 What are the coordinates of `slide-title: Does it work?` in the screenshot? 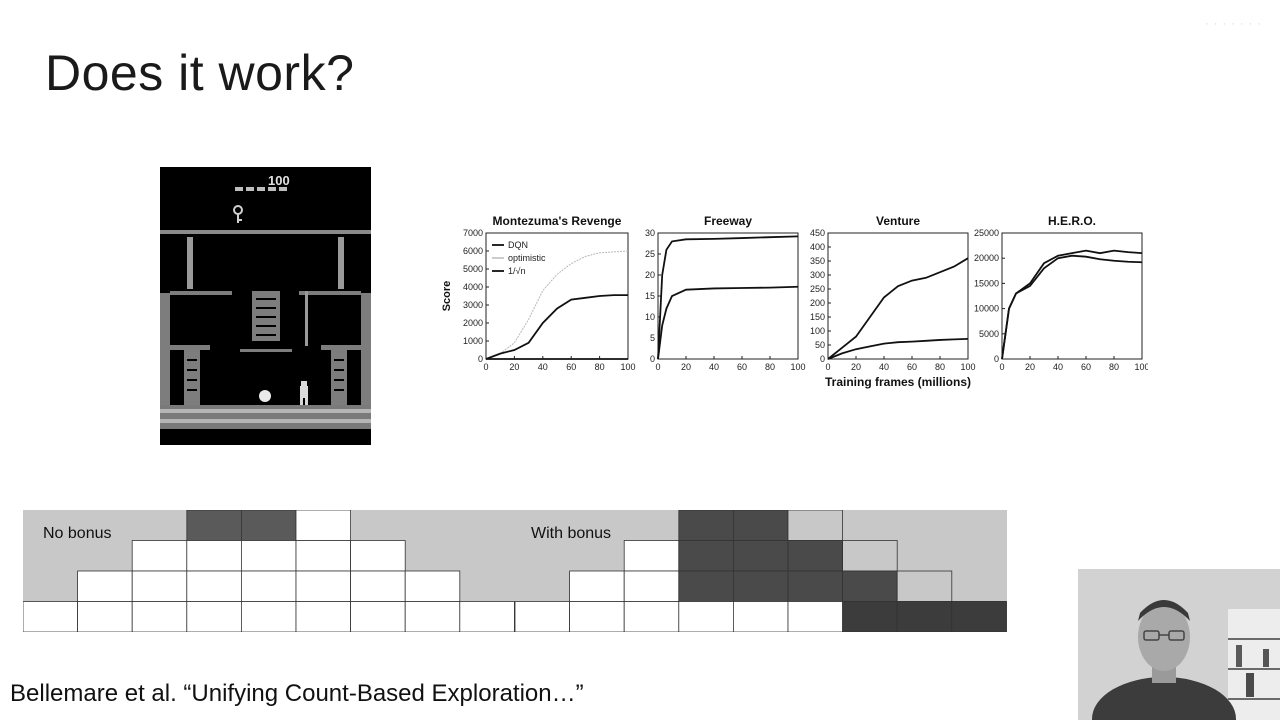 It's located at (200, 73).